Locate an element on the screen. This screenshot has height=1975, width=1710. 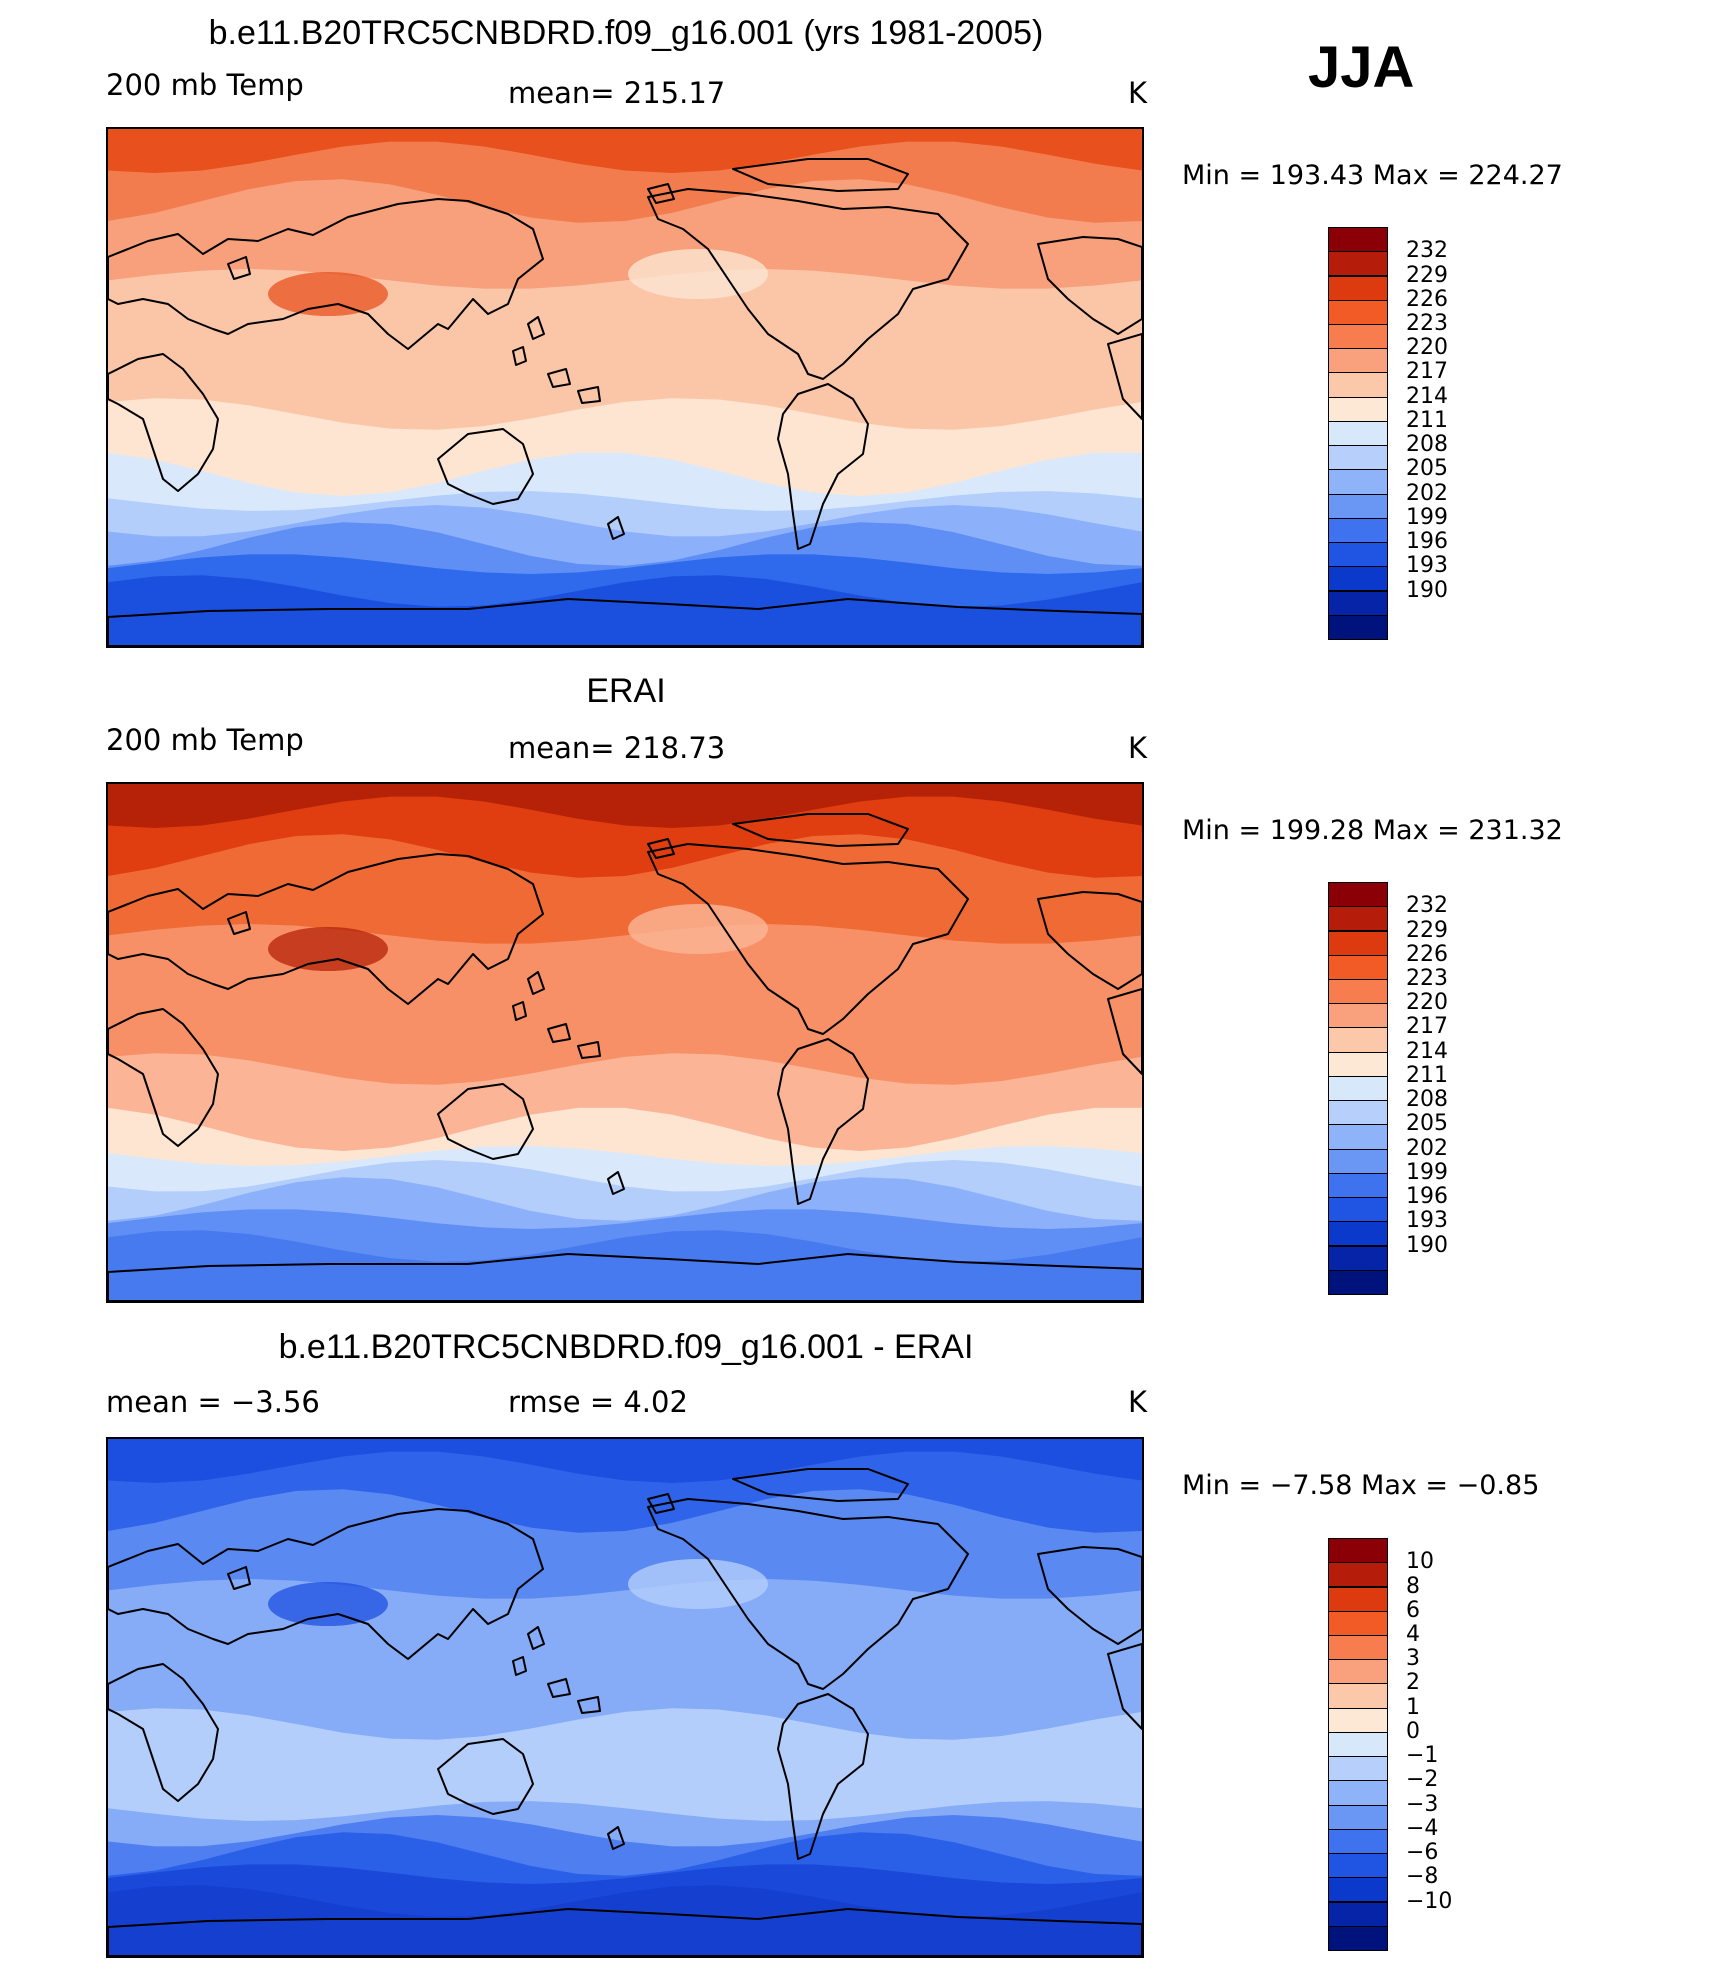
colorbar-tick-label: 202 is located at coordinates (1427, 1148).